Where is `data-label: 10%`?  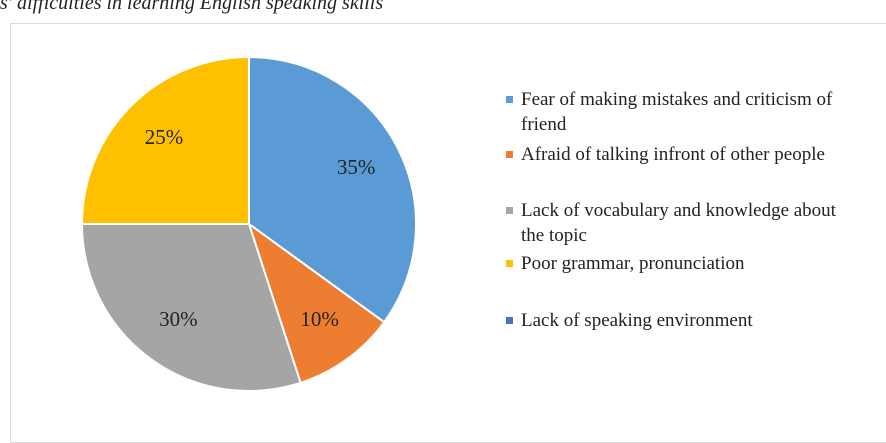 data-label: 10% is located at coordinates (319, 319).